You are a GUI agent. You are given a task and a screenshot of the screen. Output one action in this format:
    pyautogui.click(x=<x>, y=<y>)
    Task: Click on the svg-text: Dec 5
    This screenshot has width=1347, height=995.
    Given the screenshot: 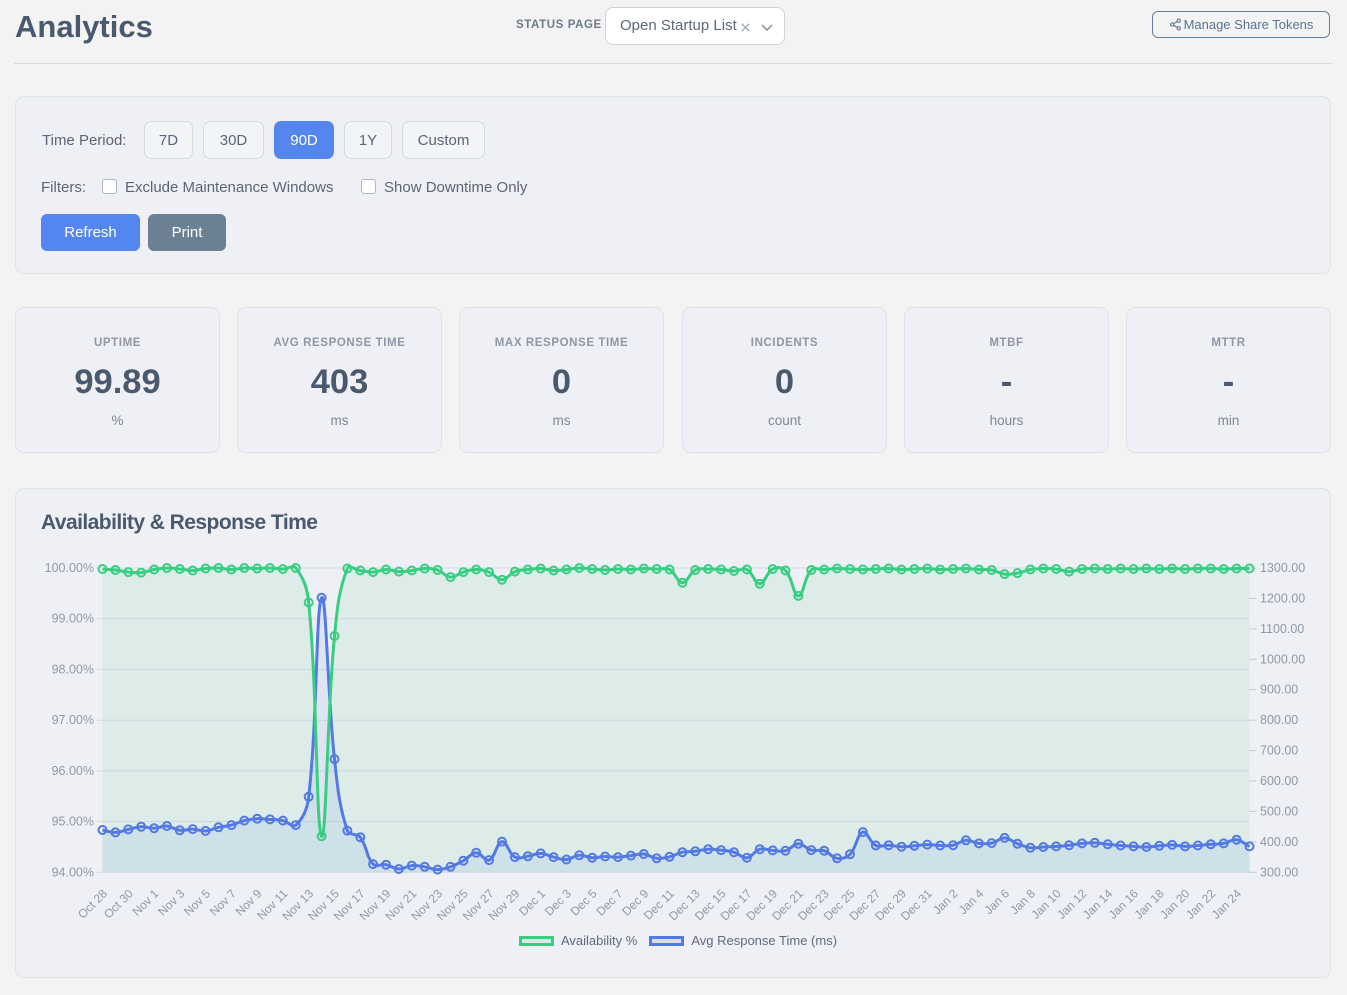 What is the action you would take?
    pyautogui.click(x=584, y=902)
    